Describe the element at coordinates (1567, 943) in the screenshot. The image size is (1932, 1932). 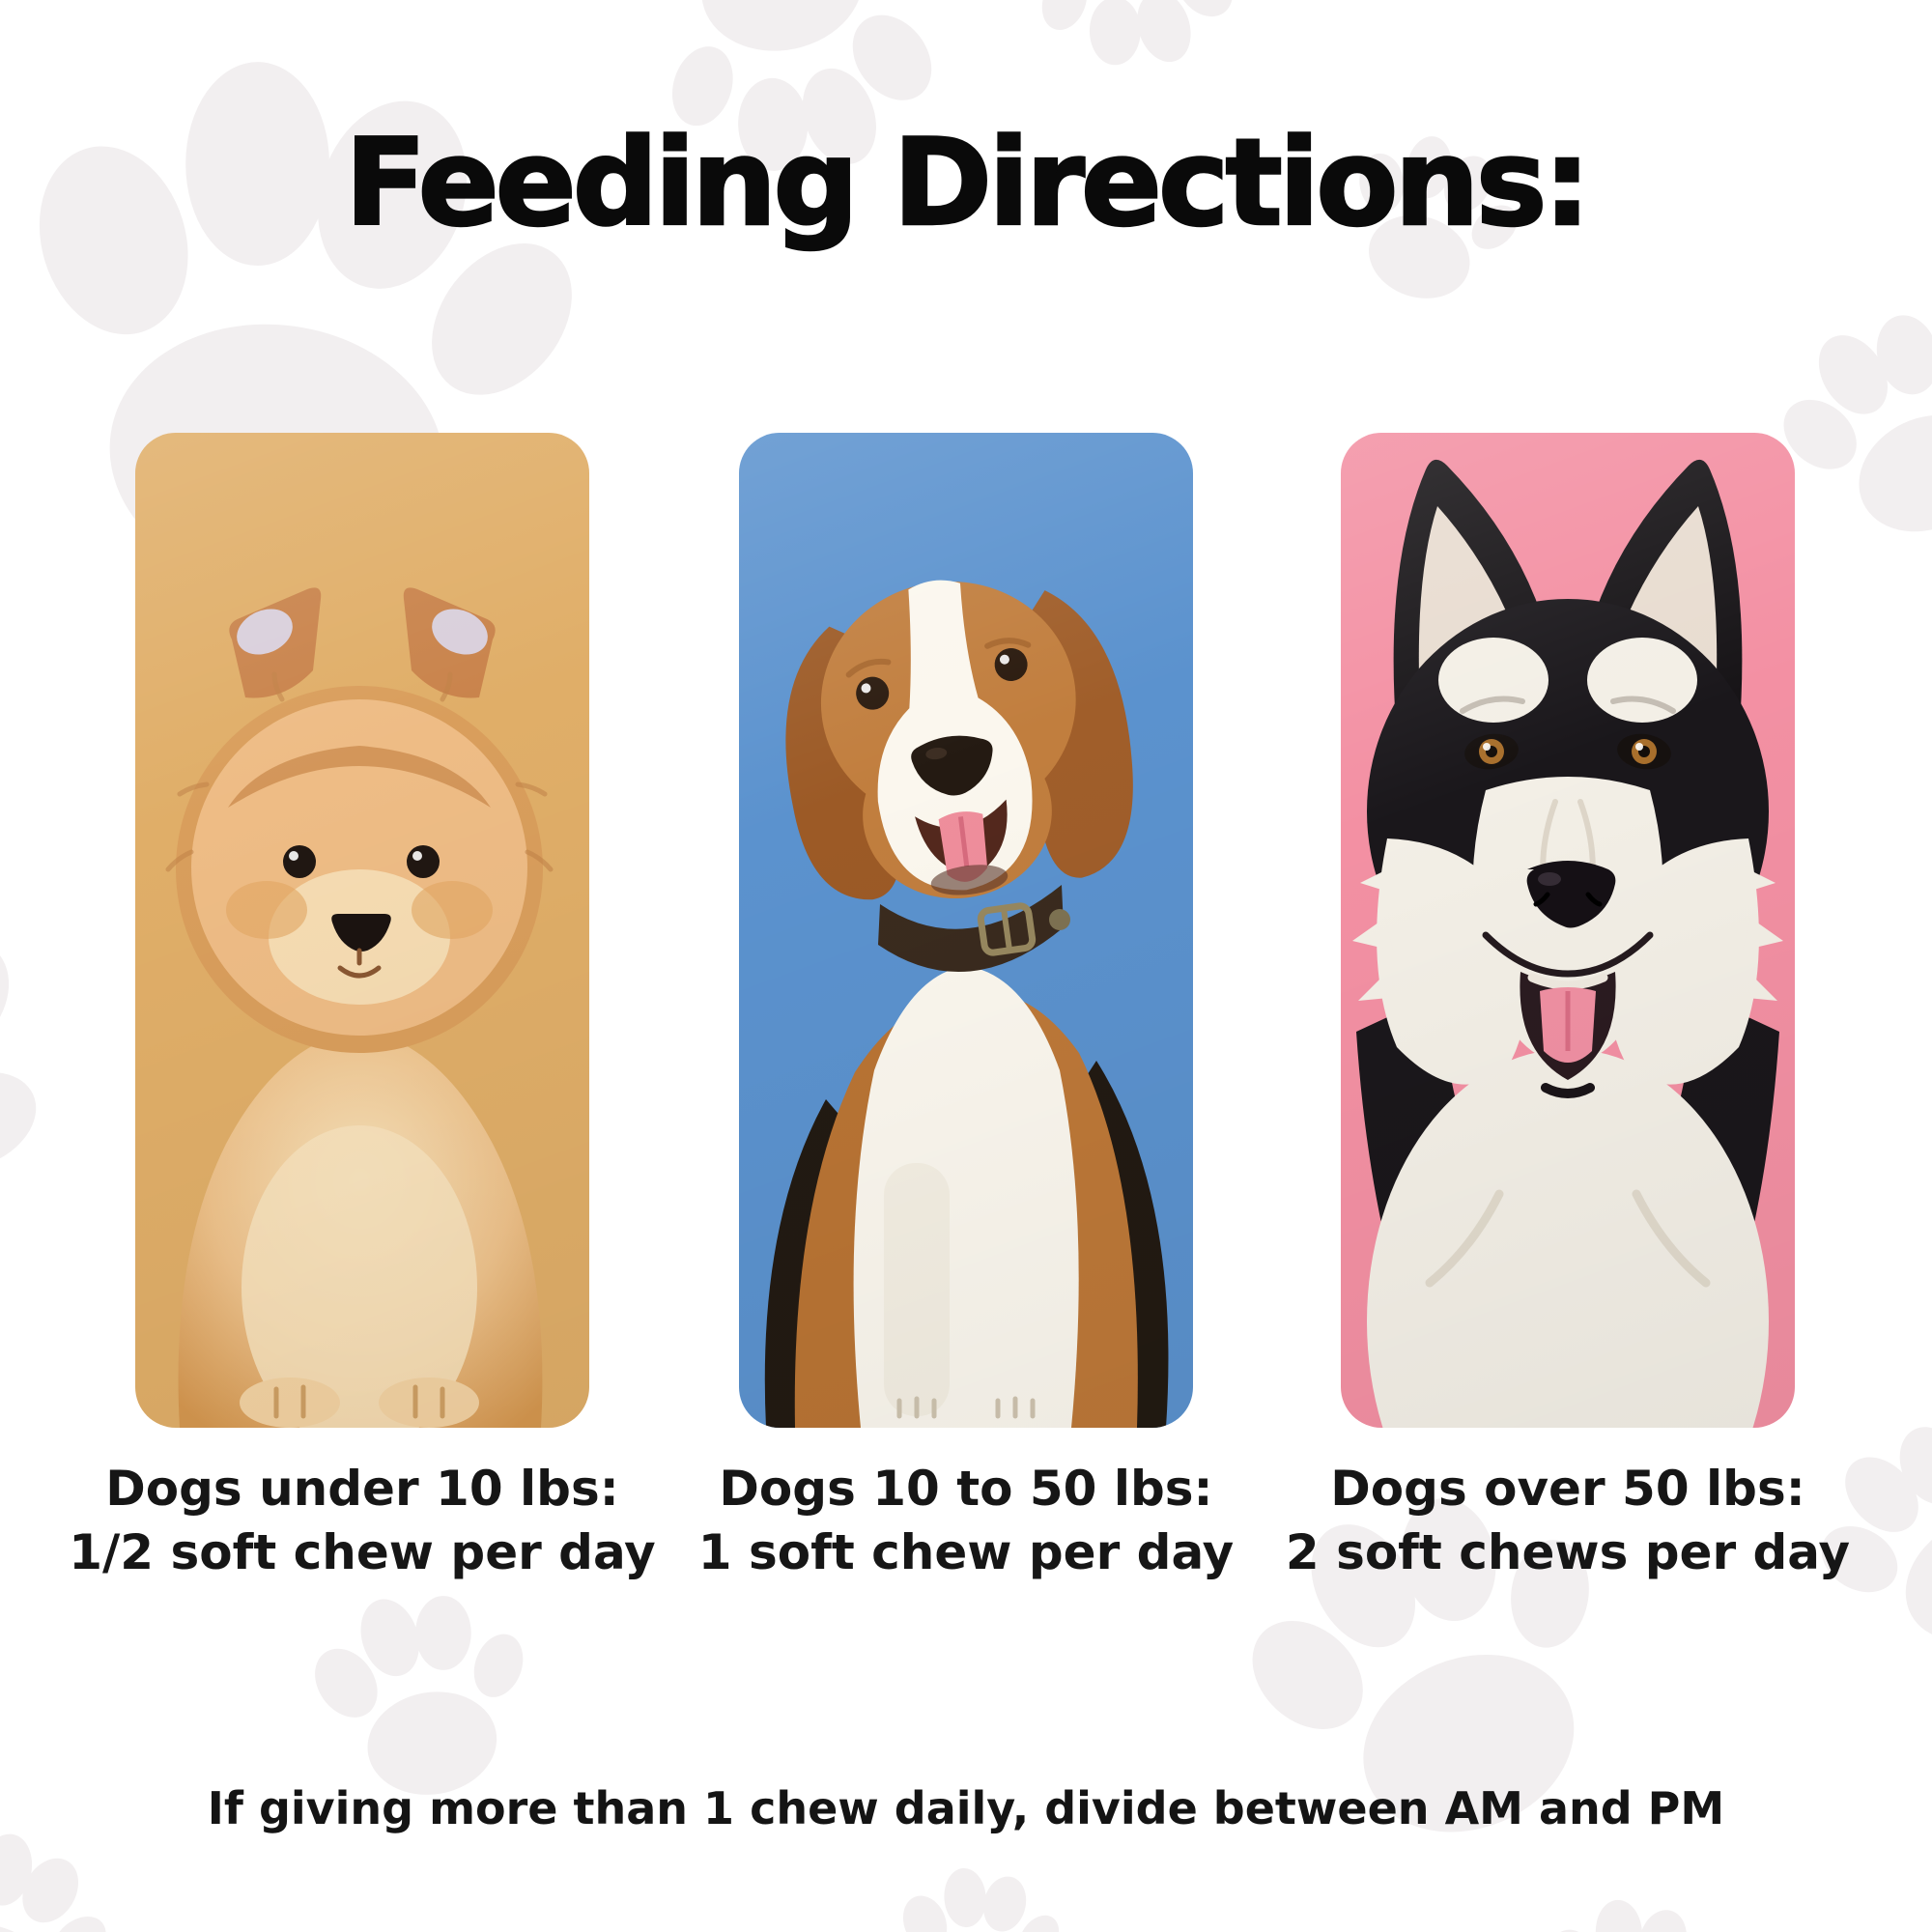
I see `husky-illustration` at that location.